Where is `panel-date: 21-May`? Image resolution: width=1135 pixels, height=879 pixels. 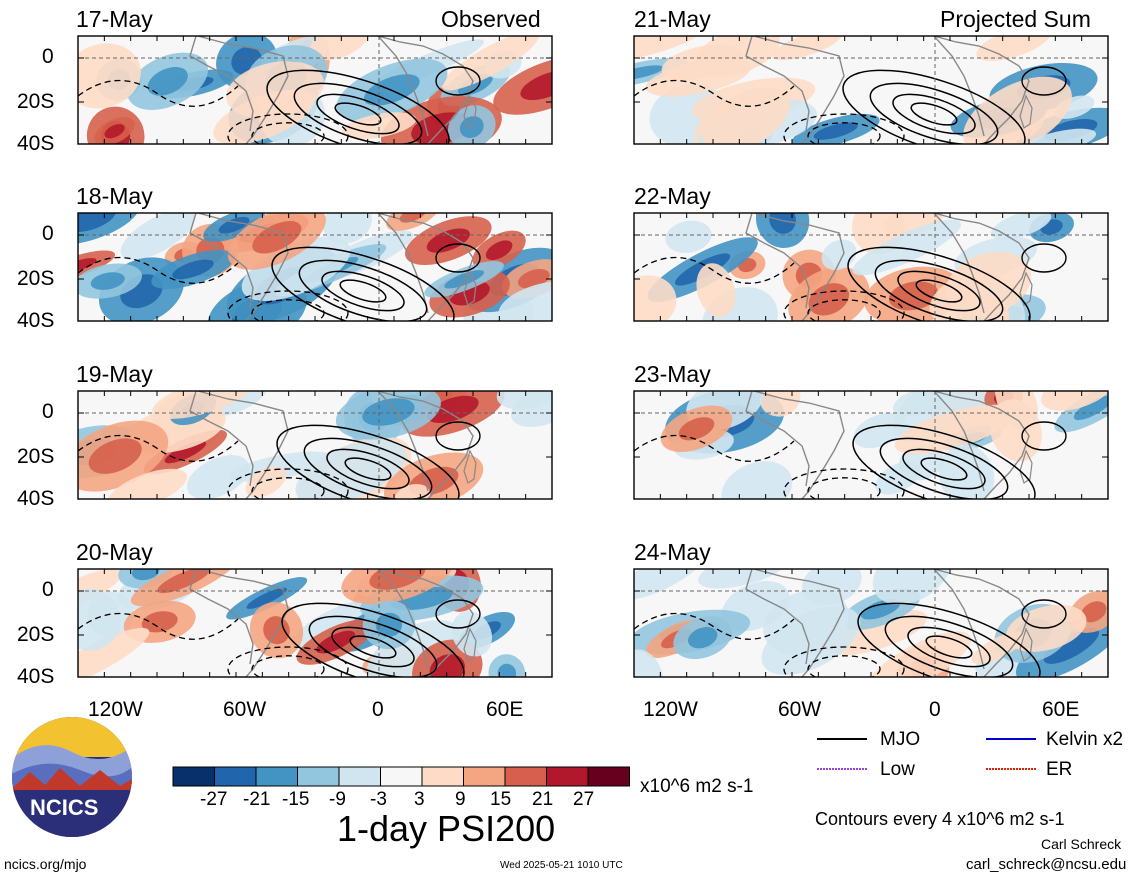 panel-date: 21-May is located at coordinates (672, 19).